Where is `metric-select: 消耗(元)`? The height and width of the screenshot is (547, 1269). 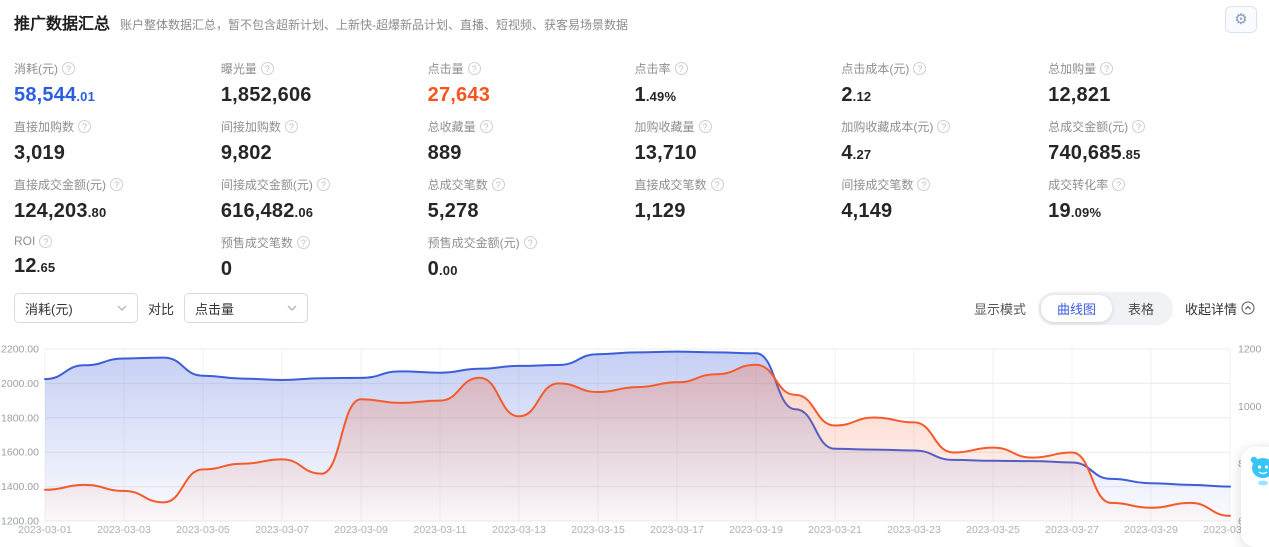 metric-select: 消耗(元) is located at coordinates (76, 308).